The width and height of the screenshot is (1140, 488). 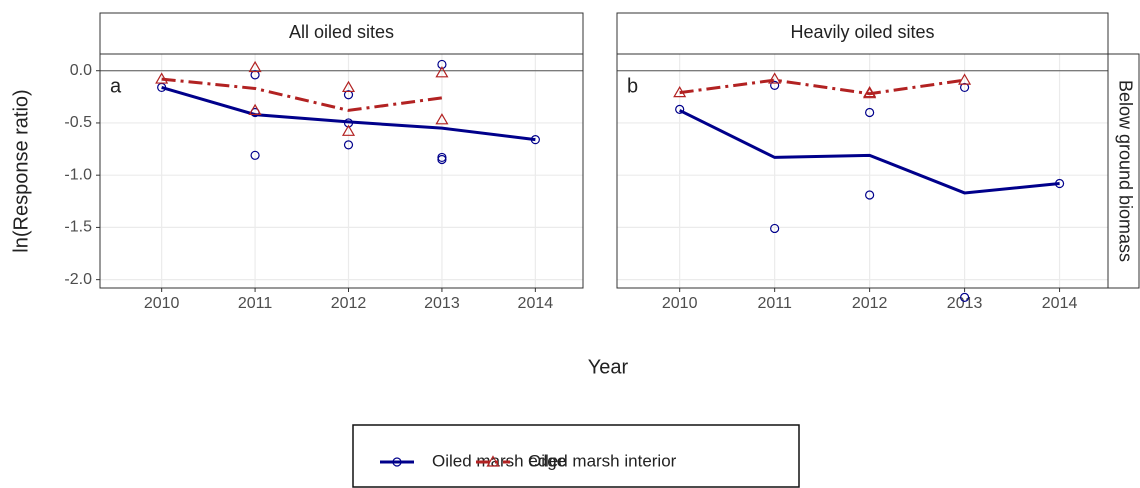 I want to click on row-strip-box, so click(x=1123, y=171).